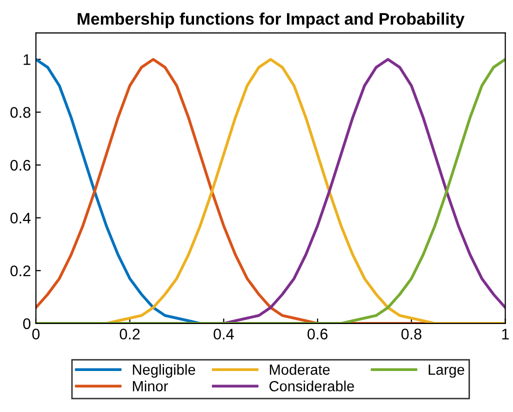 The image size is (513, 412). Describe the element at coordinates (27, 59) in the screenshot. I see `y-tick-label: 1` at that location.